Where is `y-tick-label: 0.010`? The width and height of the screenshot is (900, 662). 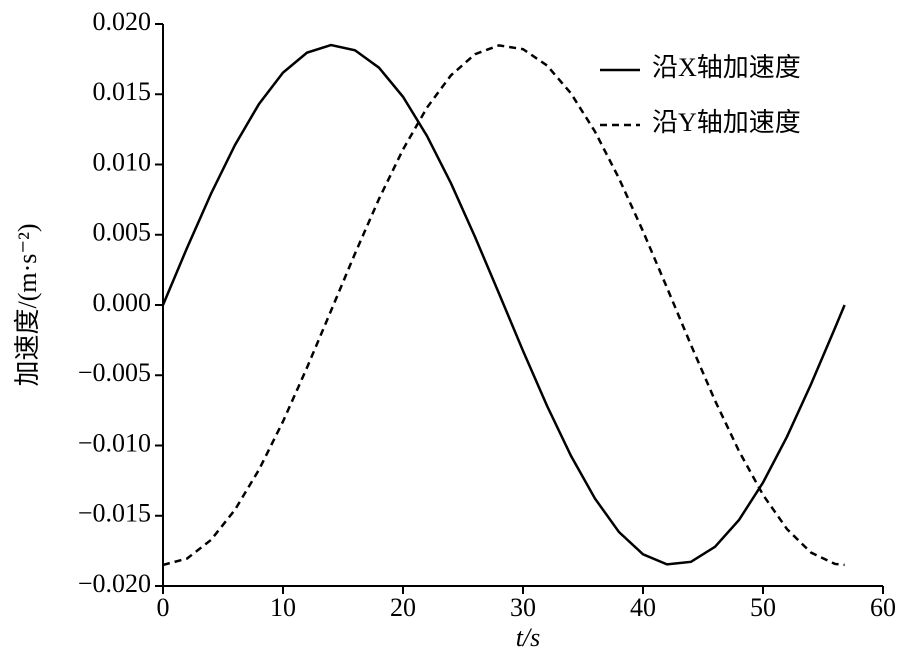
y-tick-label: 0.010 is located at coordinates (122, 161).